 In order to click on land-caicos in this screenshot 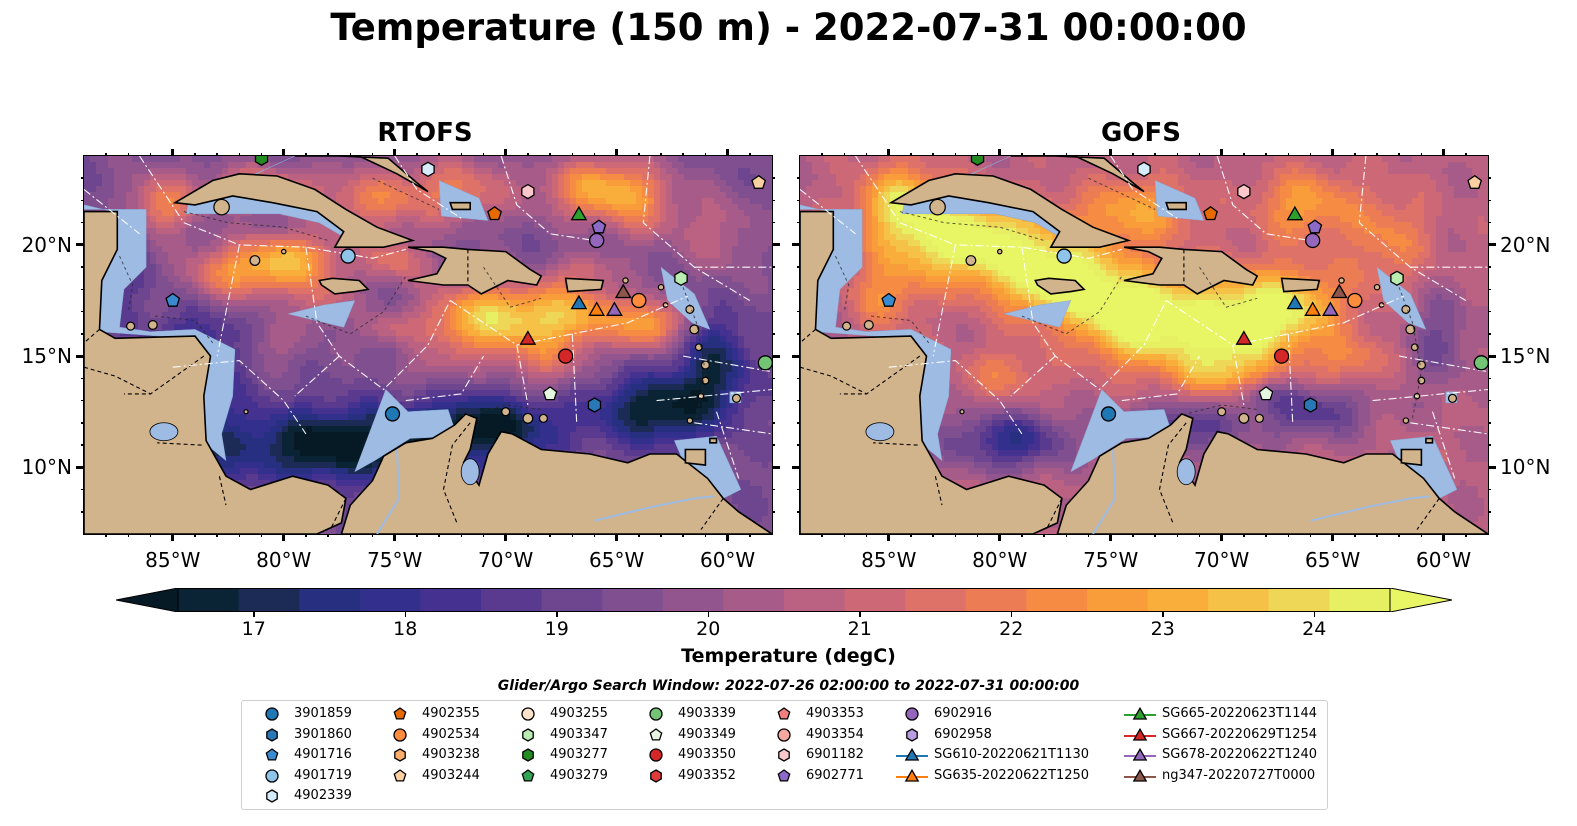, I will do `click(1176, 206)`.